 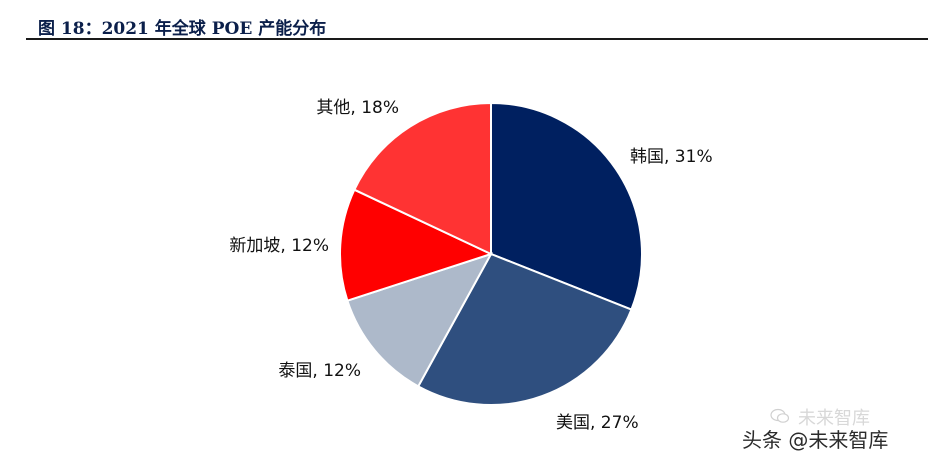 I want to click on slice-label-0: 韩国, 31%, so click(x=671, y=157).